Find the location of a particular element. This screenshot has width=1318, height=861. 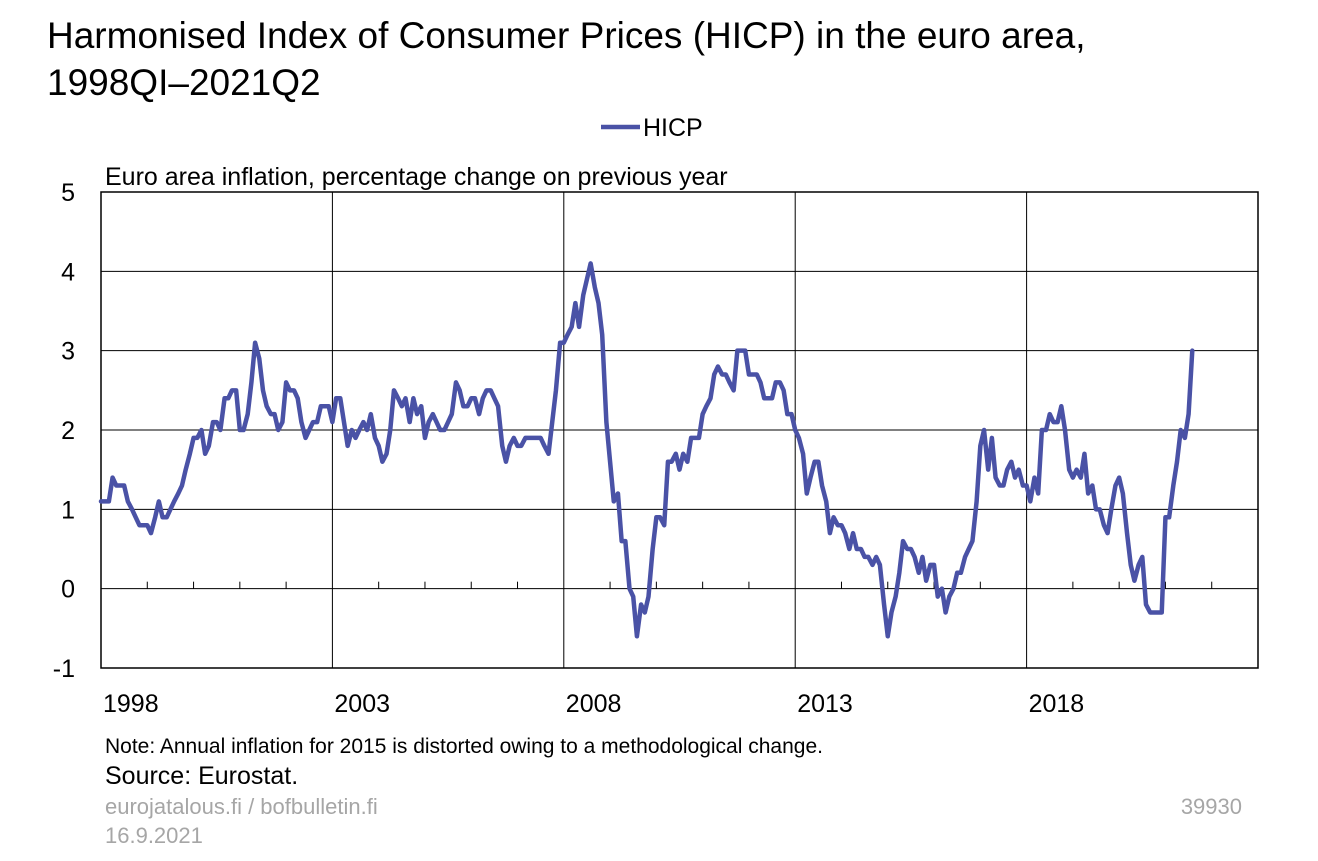

chart-id: 39930 is located at coordinates (1211, 806).